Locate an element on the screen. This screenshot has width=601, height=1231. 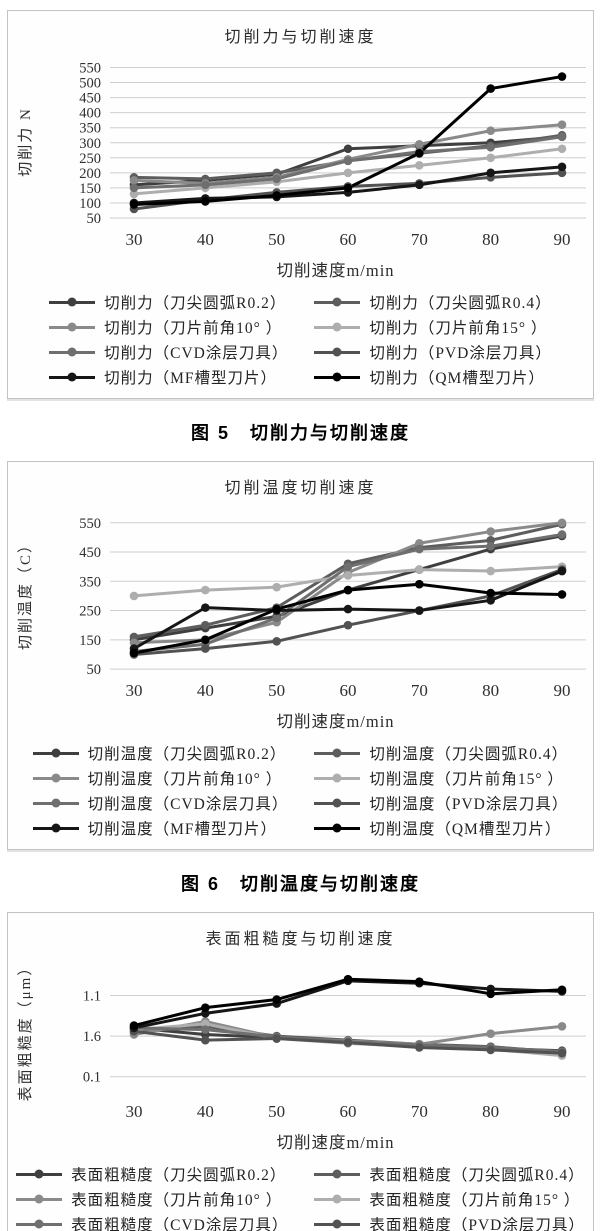
legend-item: 切削力（PVD涂层刀具） is located at coordinates (433, 352).